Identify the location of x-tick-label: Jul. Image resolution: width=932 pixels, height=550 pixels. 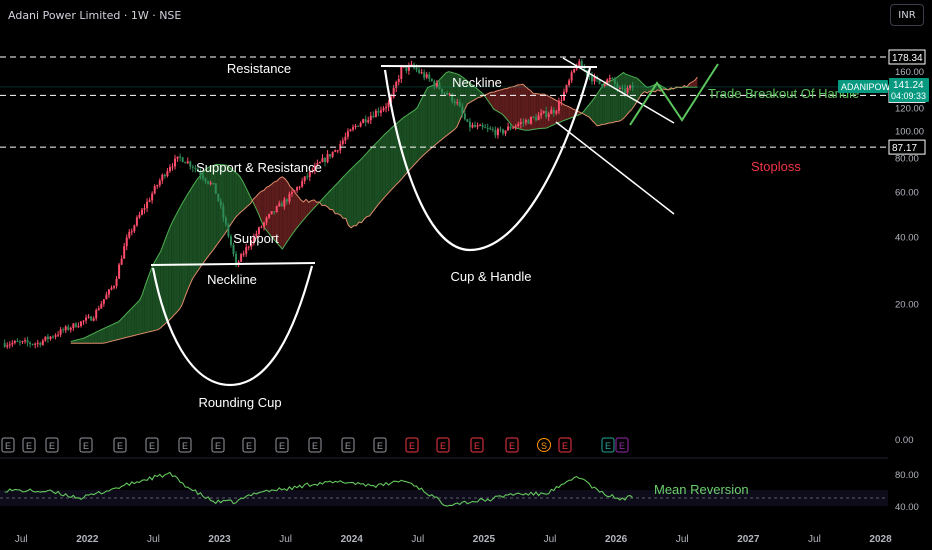
(285, 539).